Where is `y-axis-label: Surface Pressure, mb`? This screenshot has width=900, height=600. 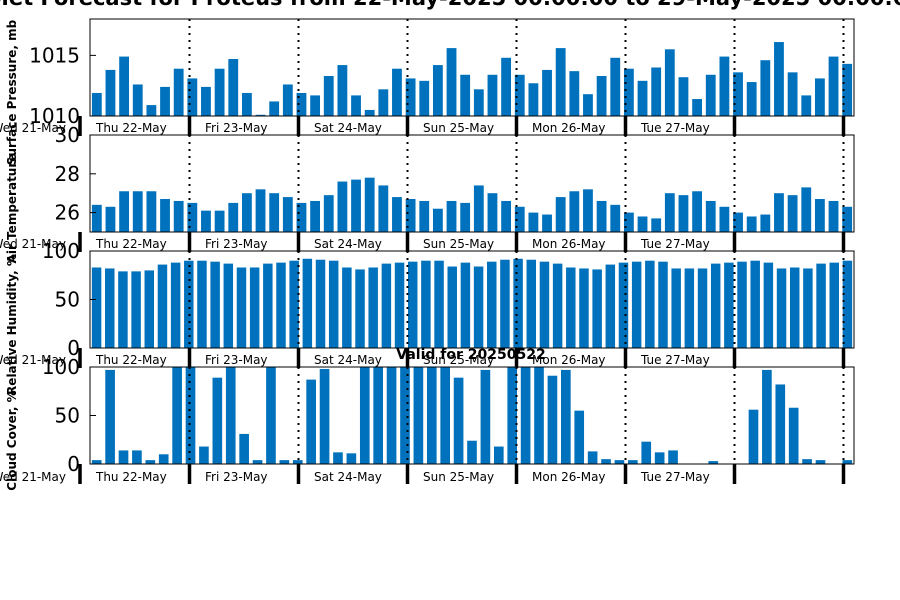
y-axis-label: Surface Pressure, mb is located at coordinates (12, 92).